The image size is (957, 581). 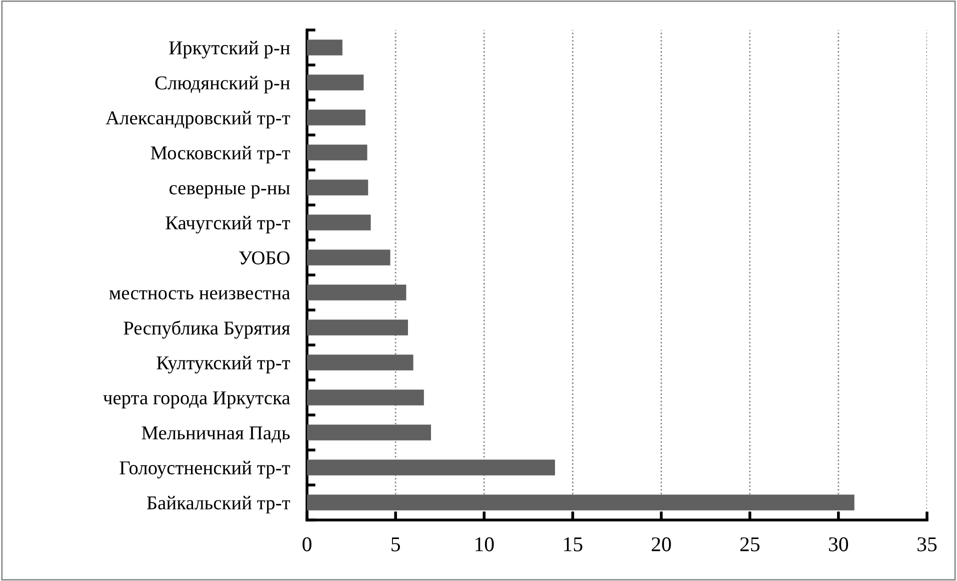 What do you see at coordinates (230, 191) in the screenshot?
I see `y-tick-label: северные р-ны` at bounding box center [230, 191].